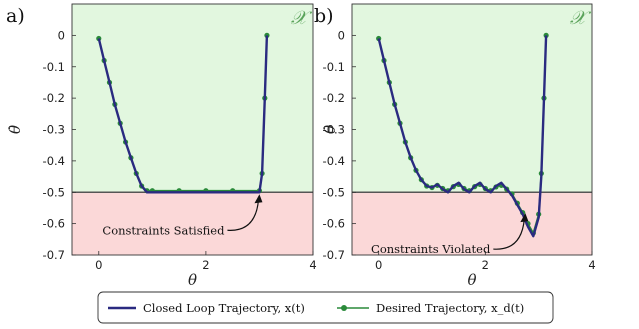  I want to click on closed-loop-trajectory-line, so click(183, 114).